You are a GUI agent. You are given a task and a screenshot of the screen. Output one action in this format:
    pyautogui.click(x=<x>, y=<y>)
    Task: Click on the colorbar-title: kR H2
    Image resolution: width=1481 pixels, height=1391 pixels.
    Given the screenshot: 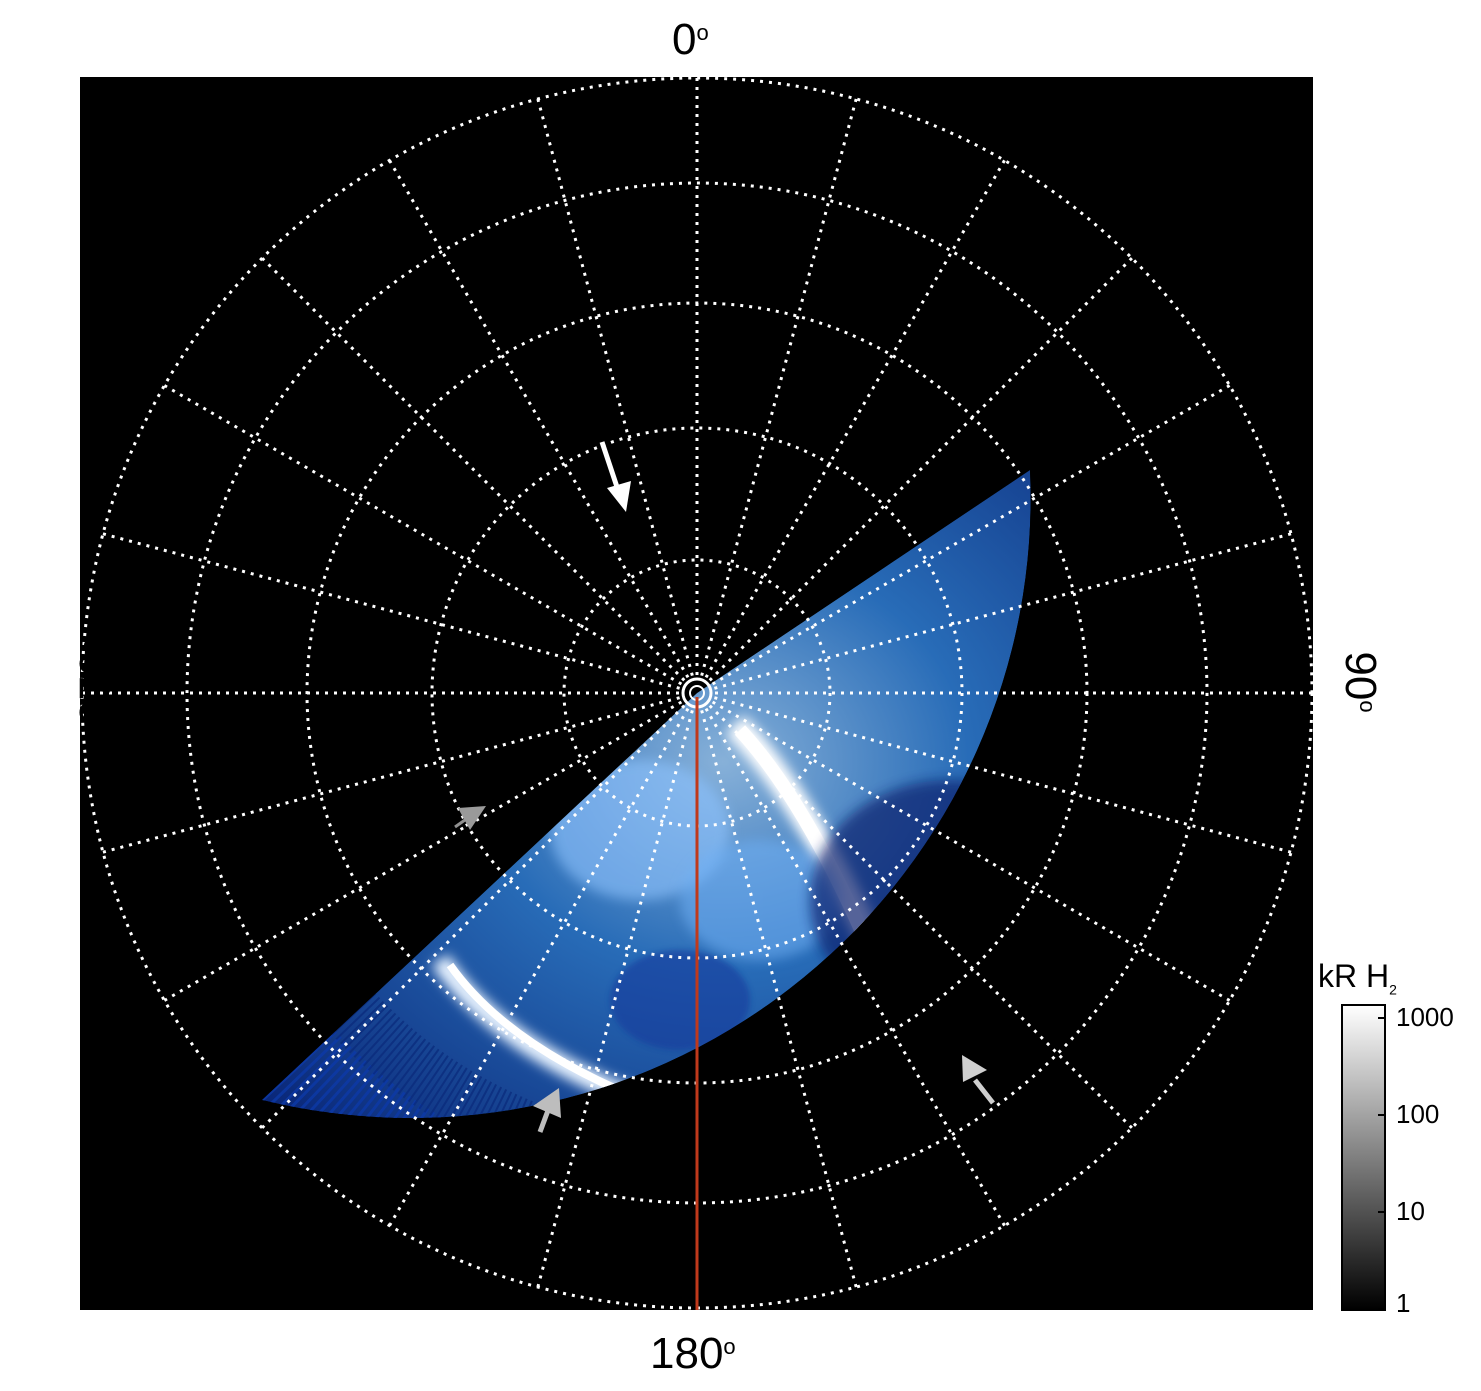 What is the action you would take?
    pyautogui.click(x=1357, y=978)
    